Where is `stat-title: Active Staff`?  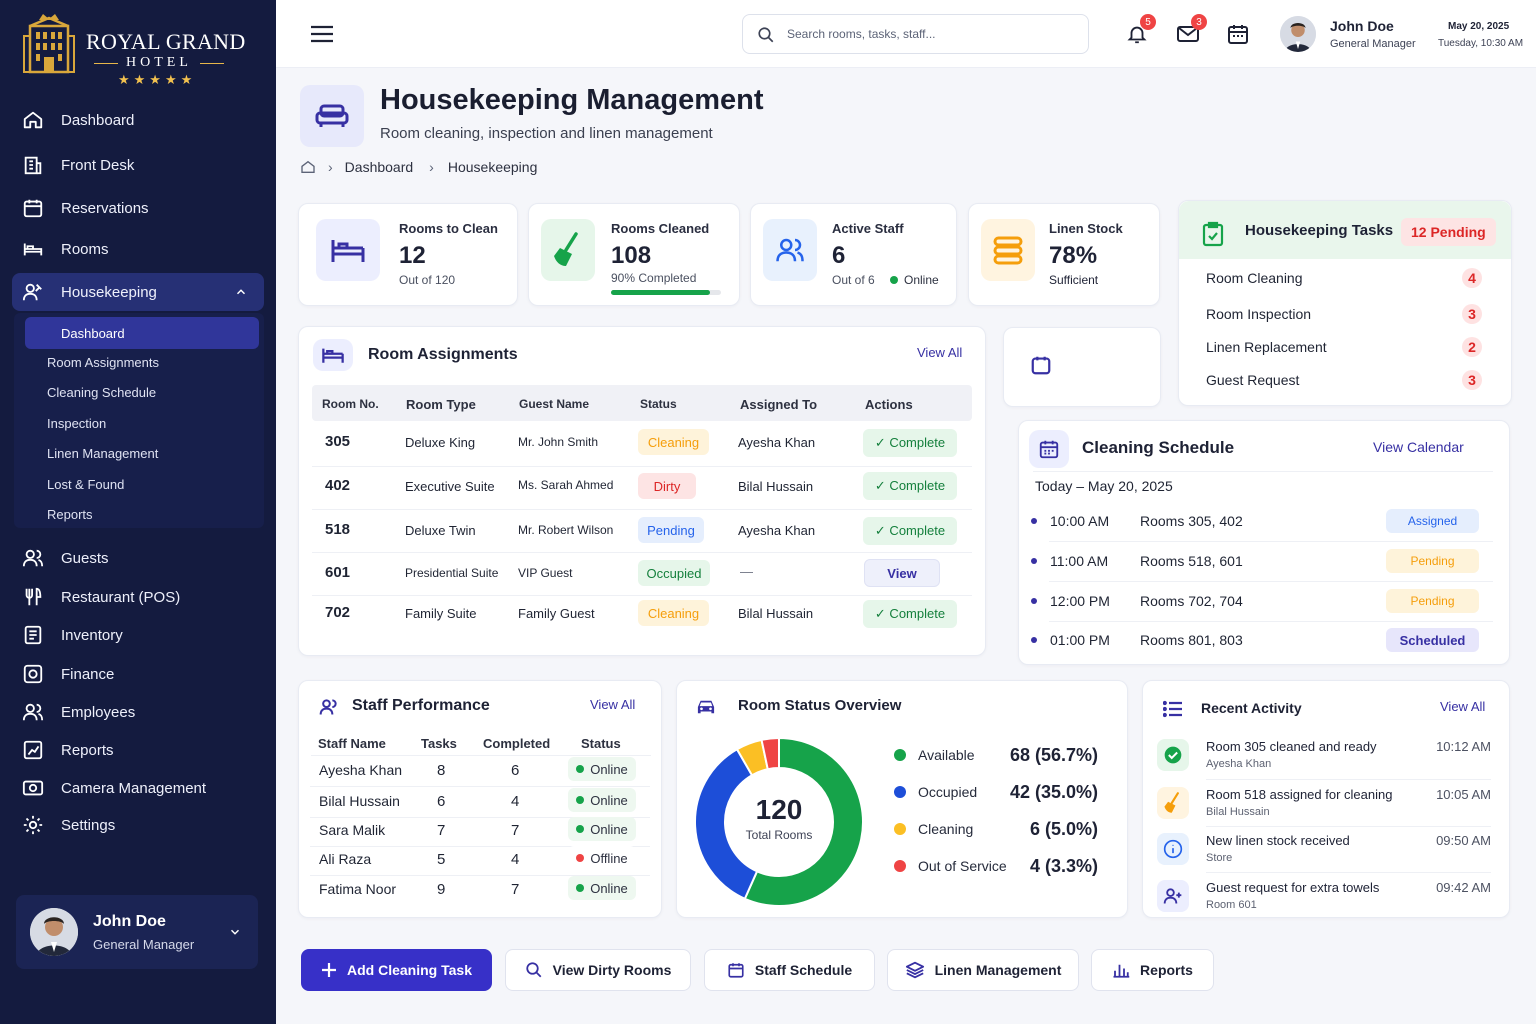
stat-title: Active Staff is located at coordinates (868, 228).